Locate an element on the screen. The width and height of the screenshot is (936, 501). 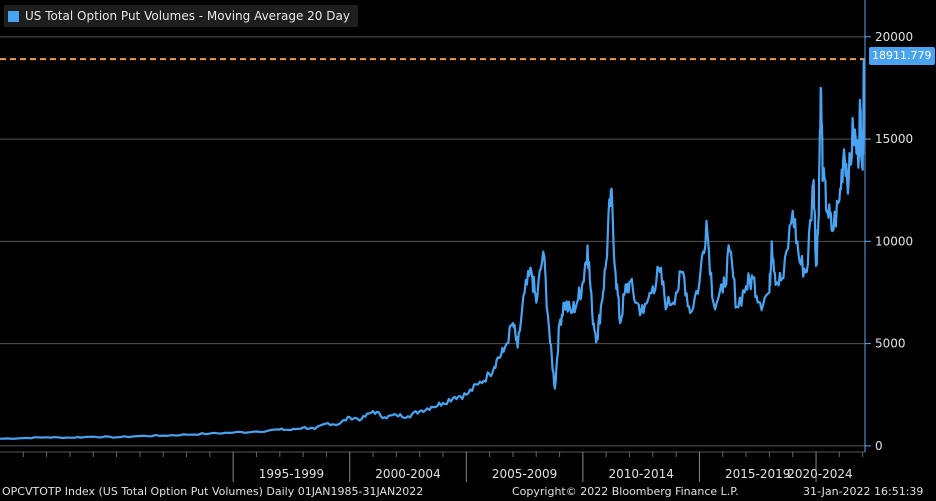
x-tick-label: 2005-2009 is located at coordinates (524, 474).